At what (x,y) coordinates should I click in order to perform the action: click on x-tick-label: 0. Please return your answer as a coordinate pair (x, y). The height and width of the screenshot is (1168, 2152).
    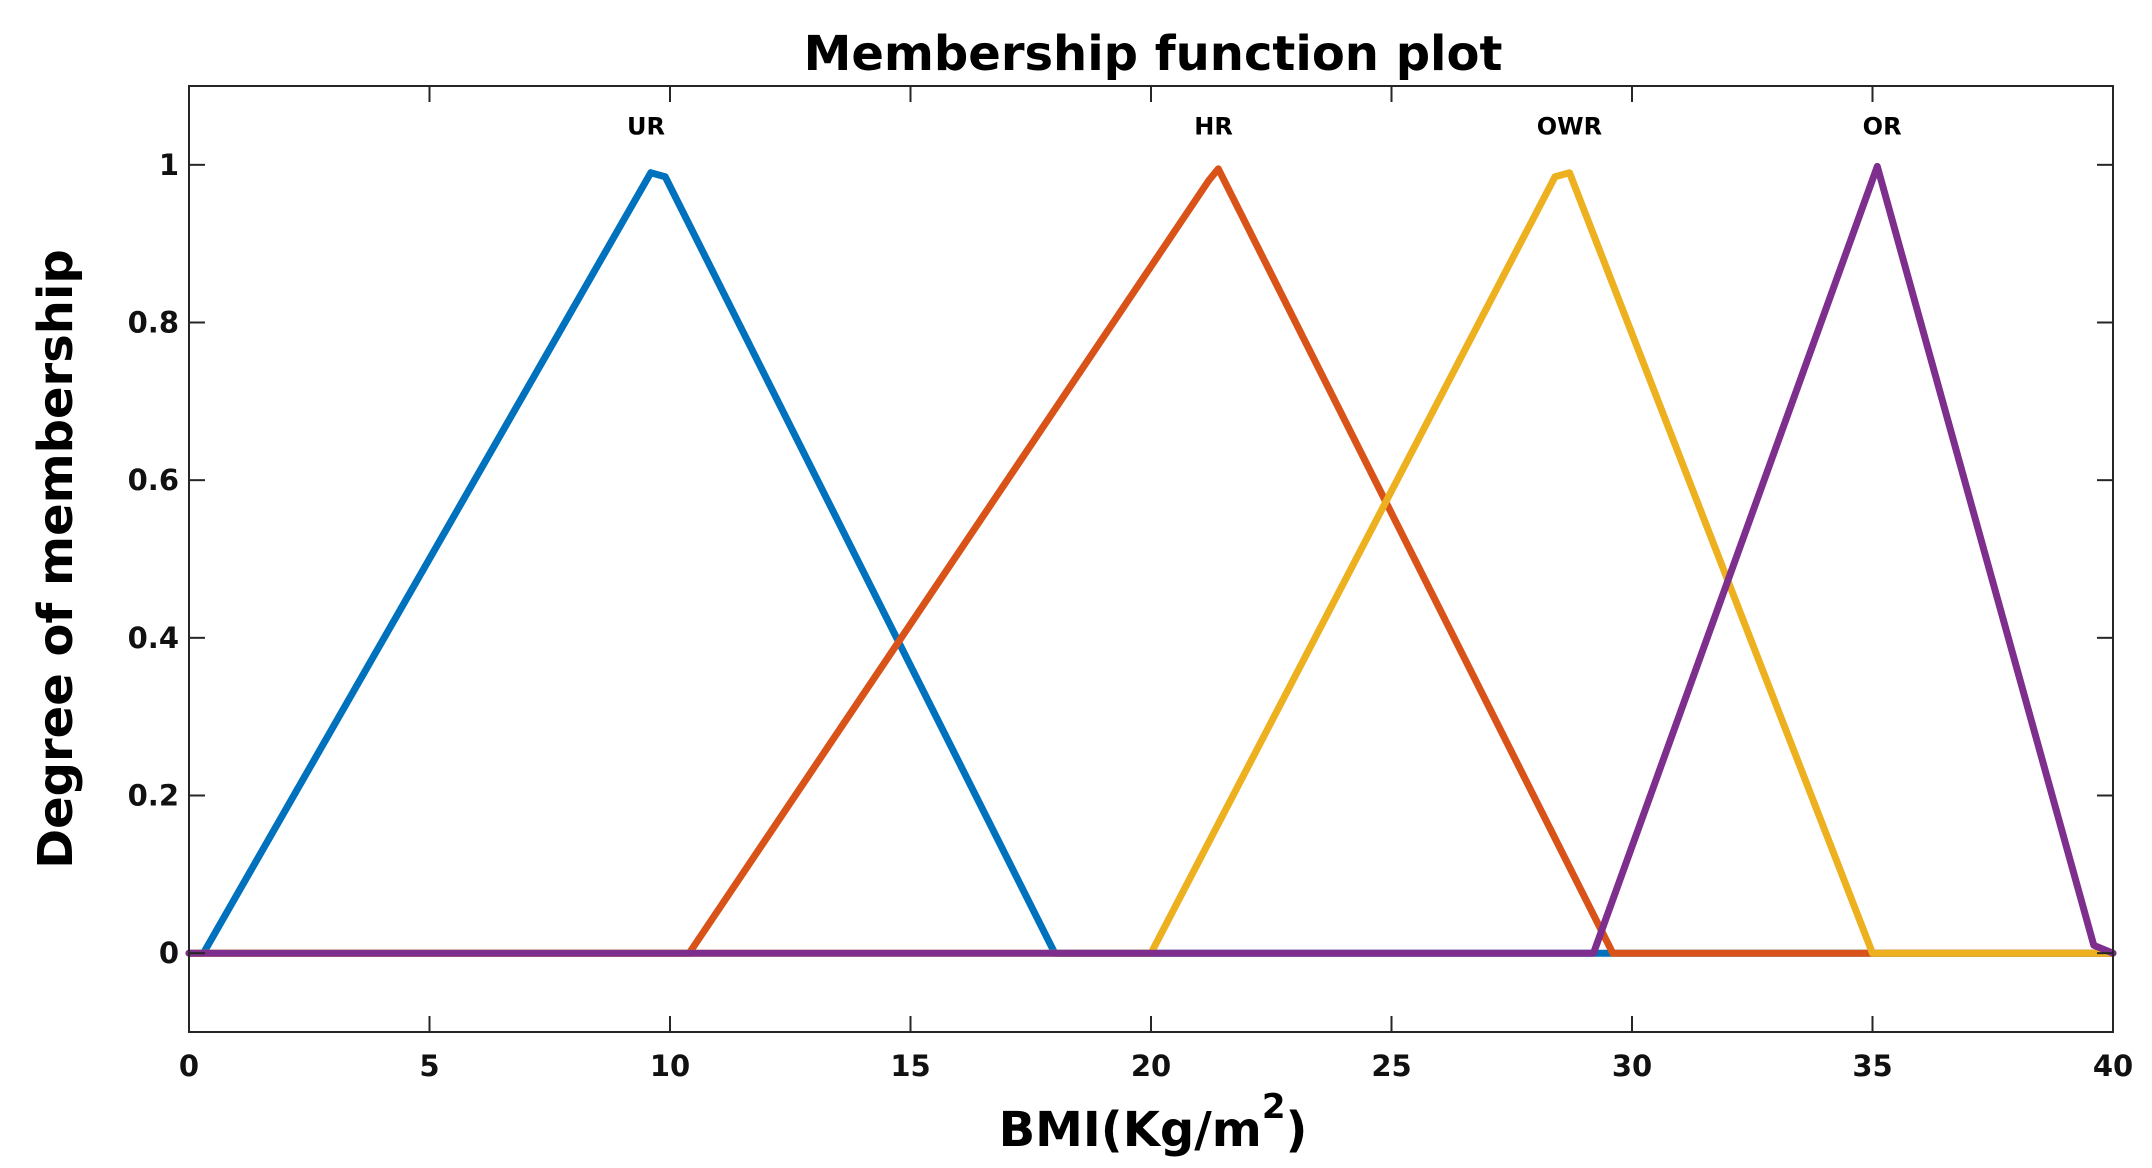
    Looking at the image, I should click on (189, 1066).